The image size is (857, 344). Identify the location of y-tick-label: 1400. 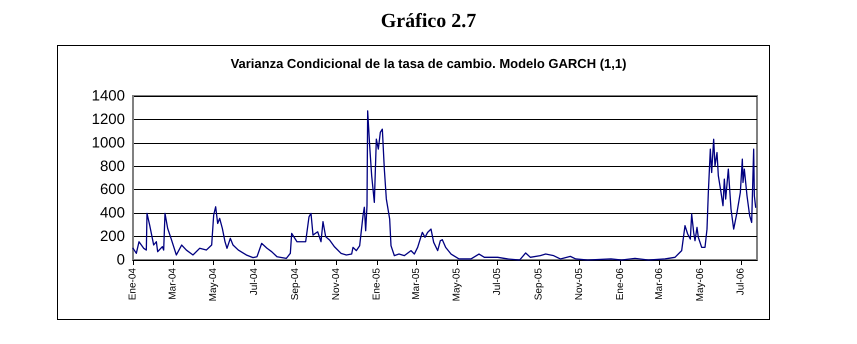
(108, 96).